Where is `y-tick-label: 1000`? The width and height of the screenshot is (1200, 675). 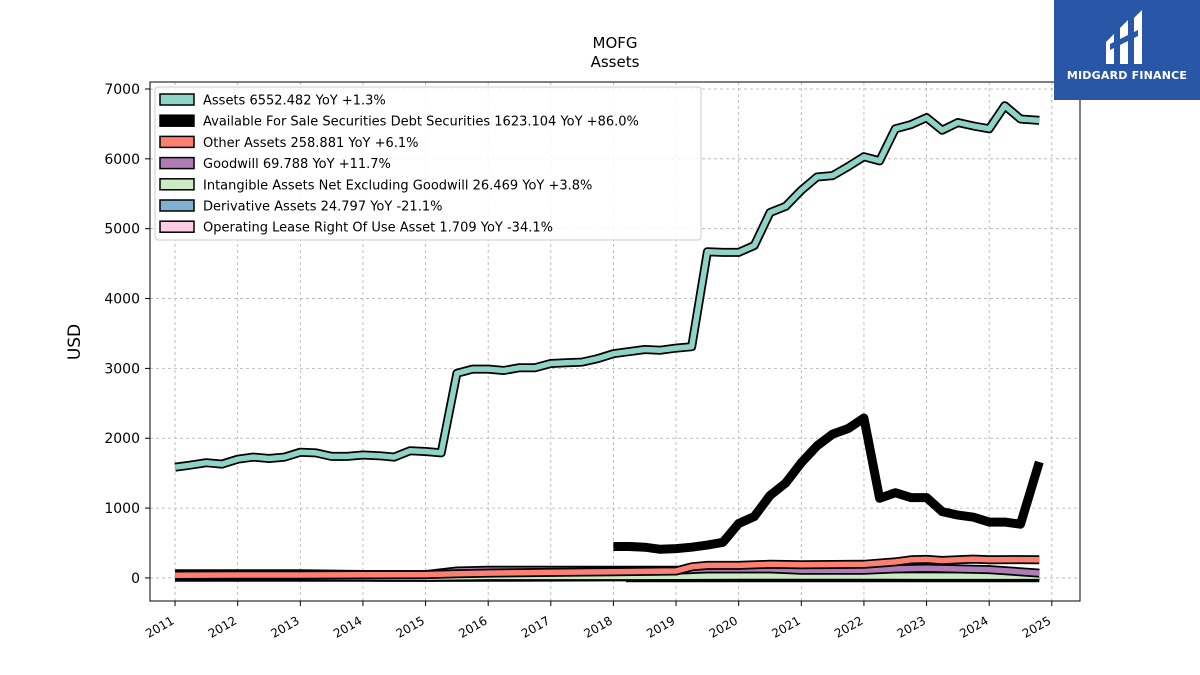
y-tick-label: 1000 is located at coordinates (122, 509).